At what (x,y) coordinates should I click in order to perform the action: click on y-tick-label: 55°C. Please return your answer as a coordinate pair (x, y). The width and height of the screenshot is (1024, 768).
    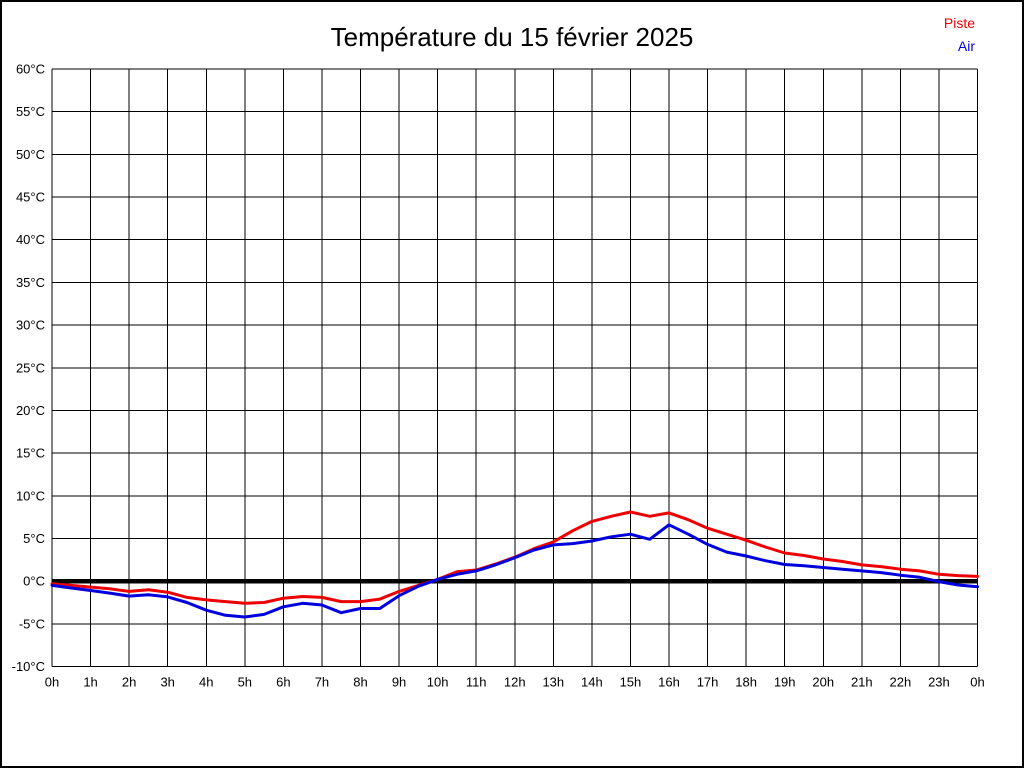
    Looking at the image, I should click on (30, 111).